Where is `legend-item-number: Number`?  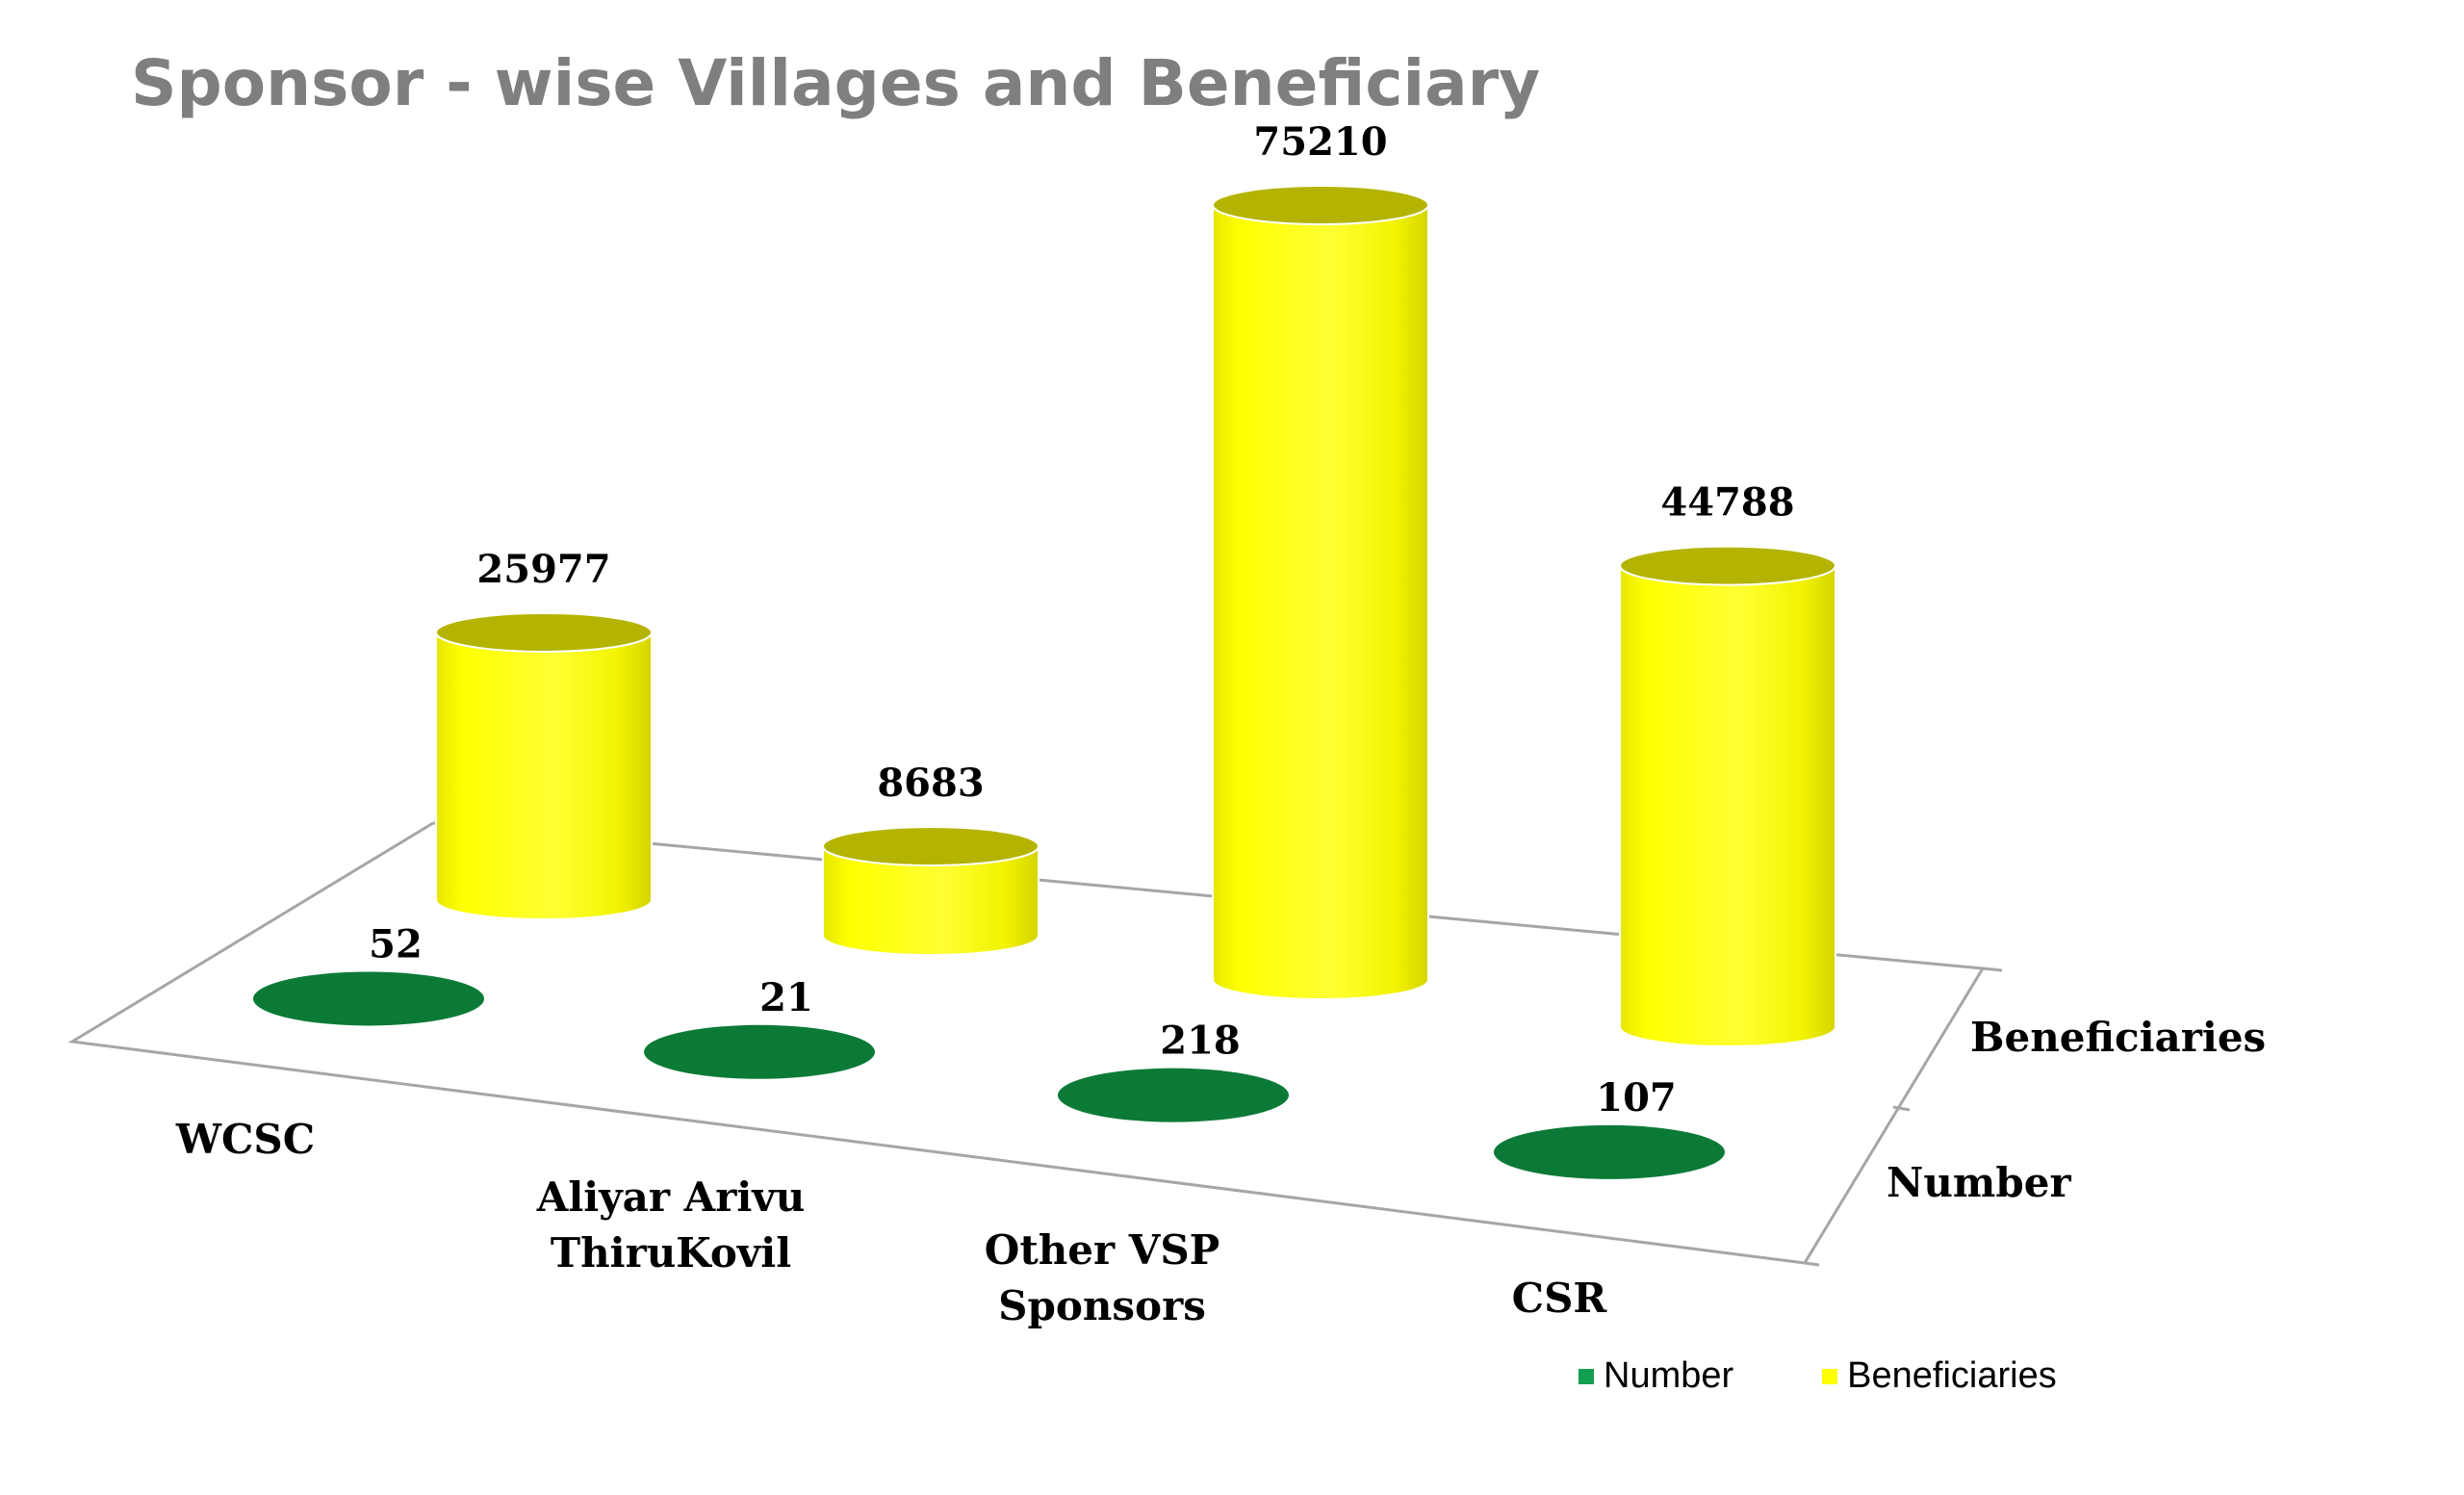
legend-item-number: Number is located at coordinates (1655, 1376).